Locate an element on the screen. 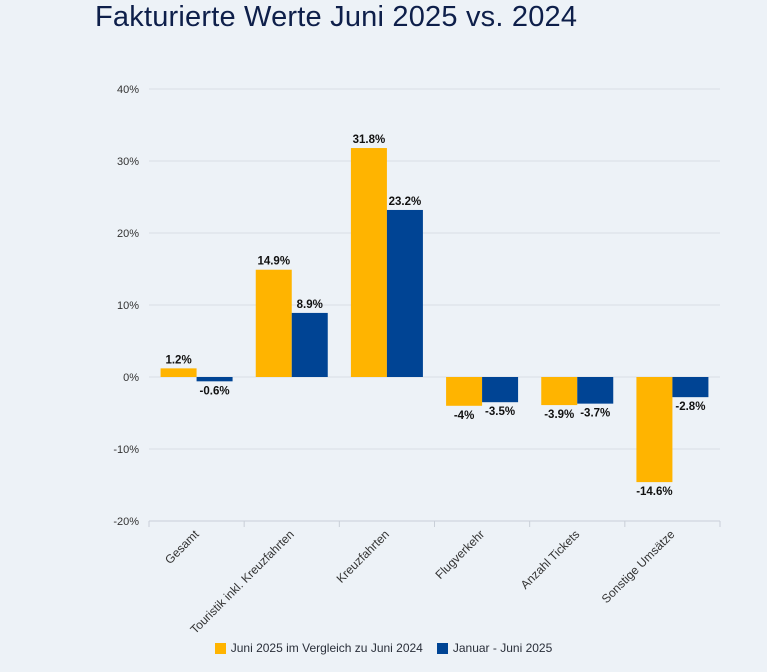 Image resolution: width=767 pixels, height=672 pixels. data-label: -14.6% is located at coordinates (654, 492).